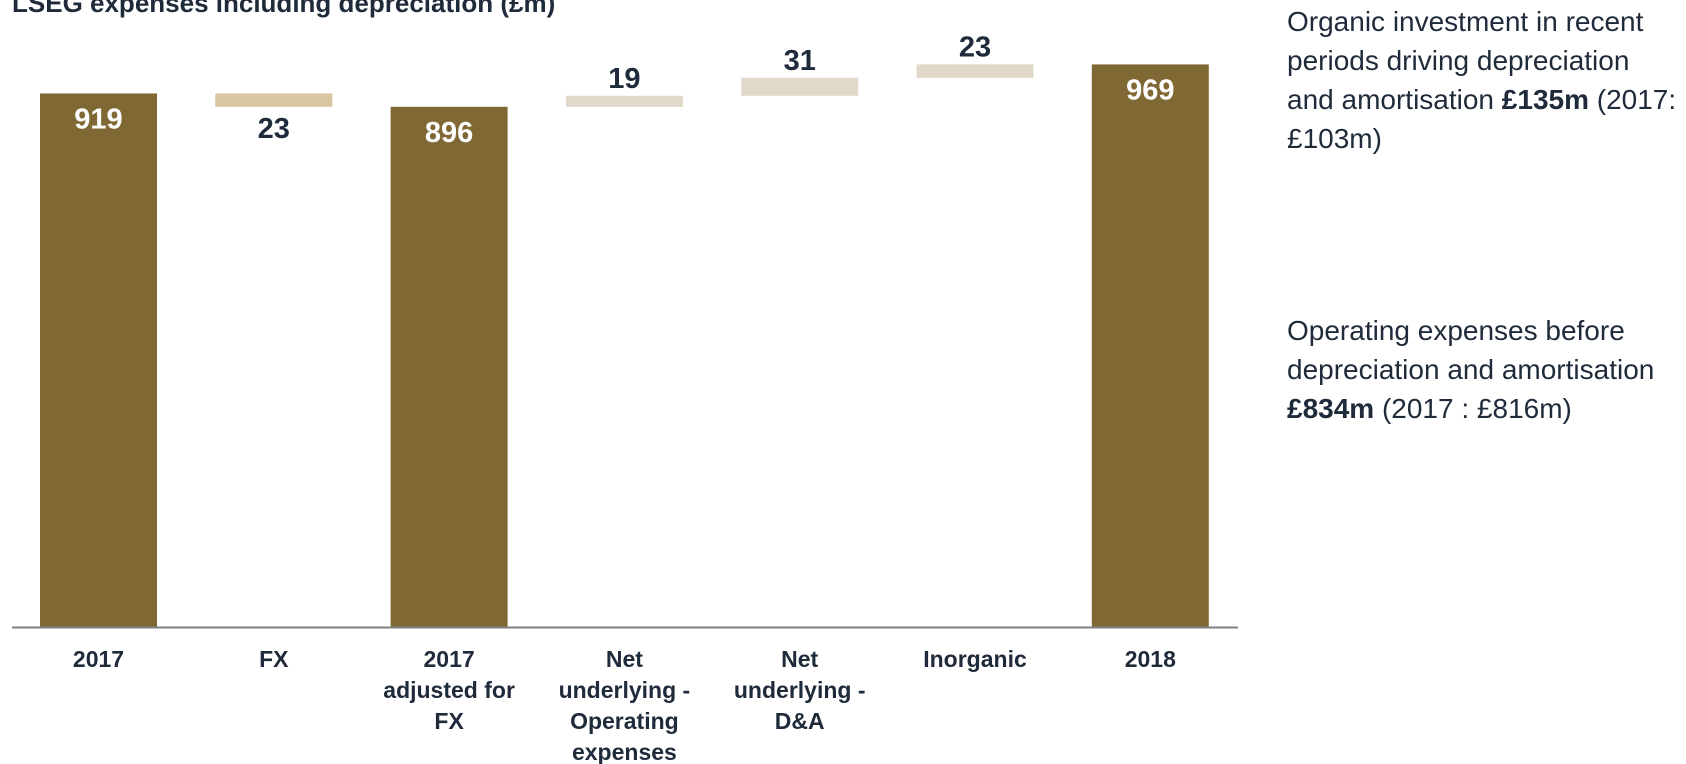 This screenshot has width=1686, height=764. What do you see at coordinates (274, 129) in the screenshot?
I see `value-label-1: 23` at bounding box center [274, 129].